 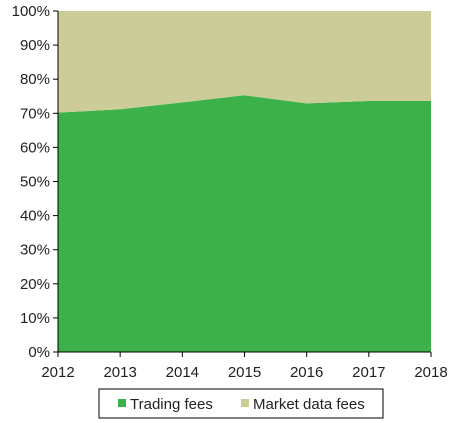 I want to click on y-tick-label: 50%, so click(x=35, y=182).